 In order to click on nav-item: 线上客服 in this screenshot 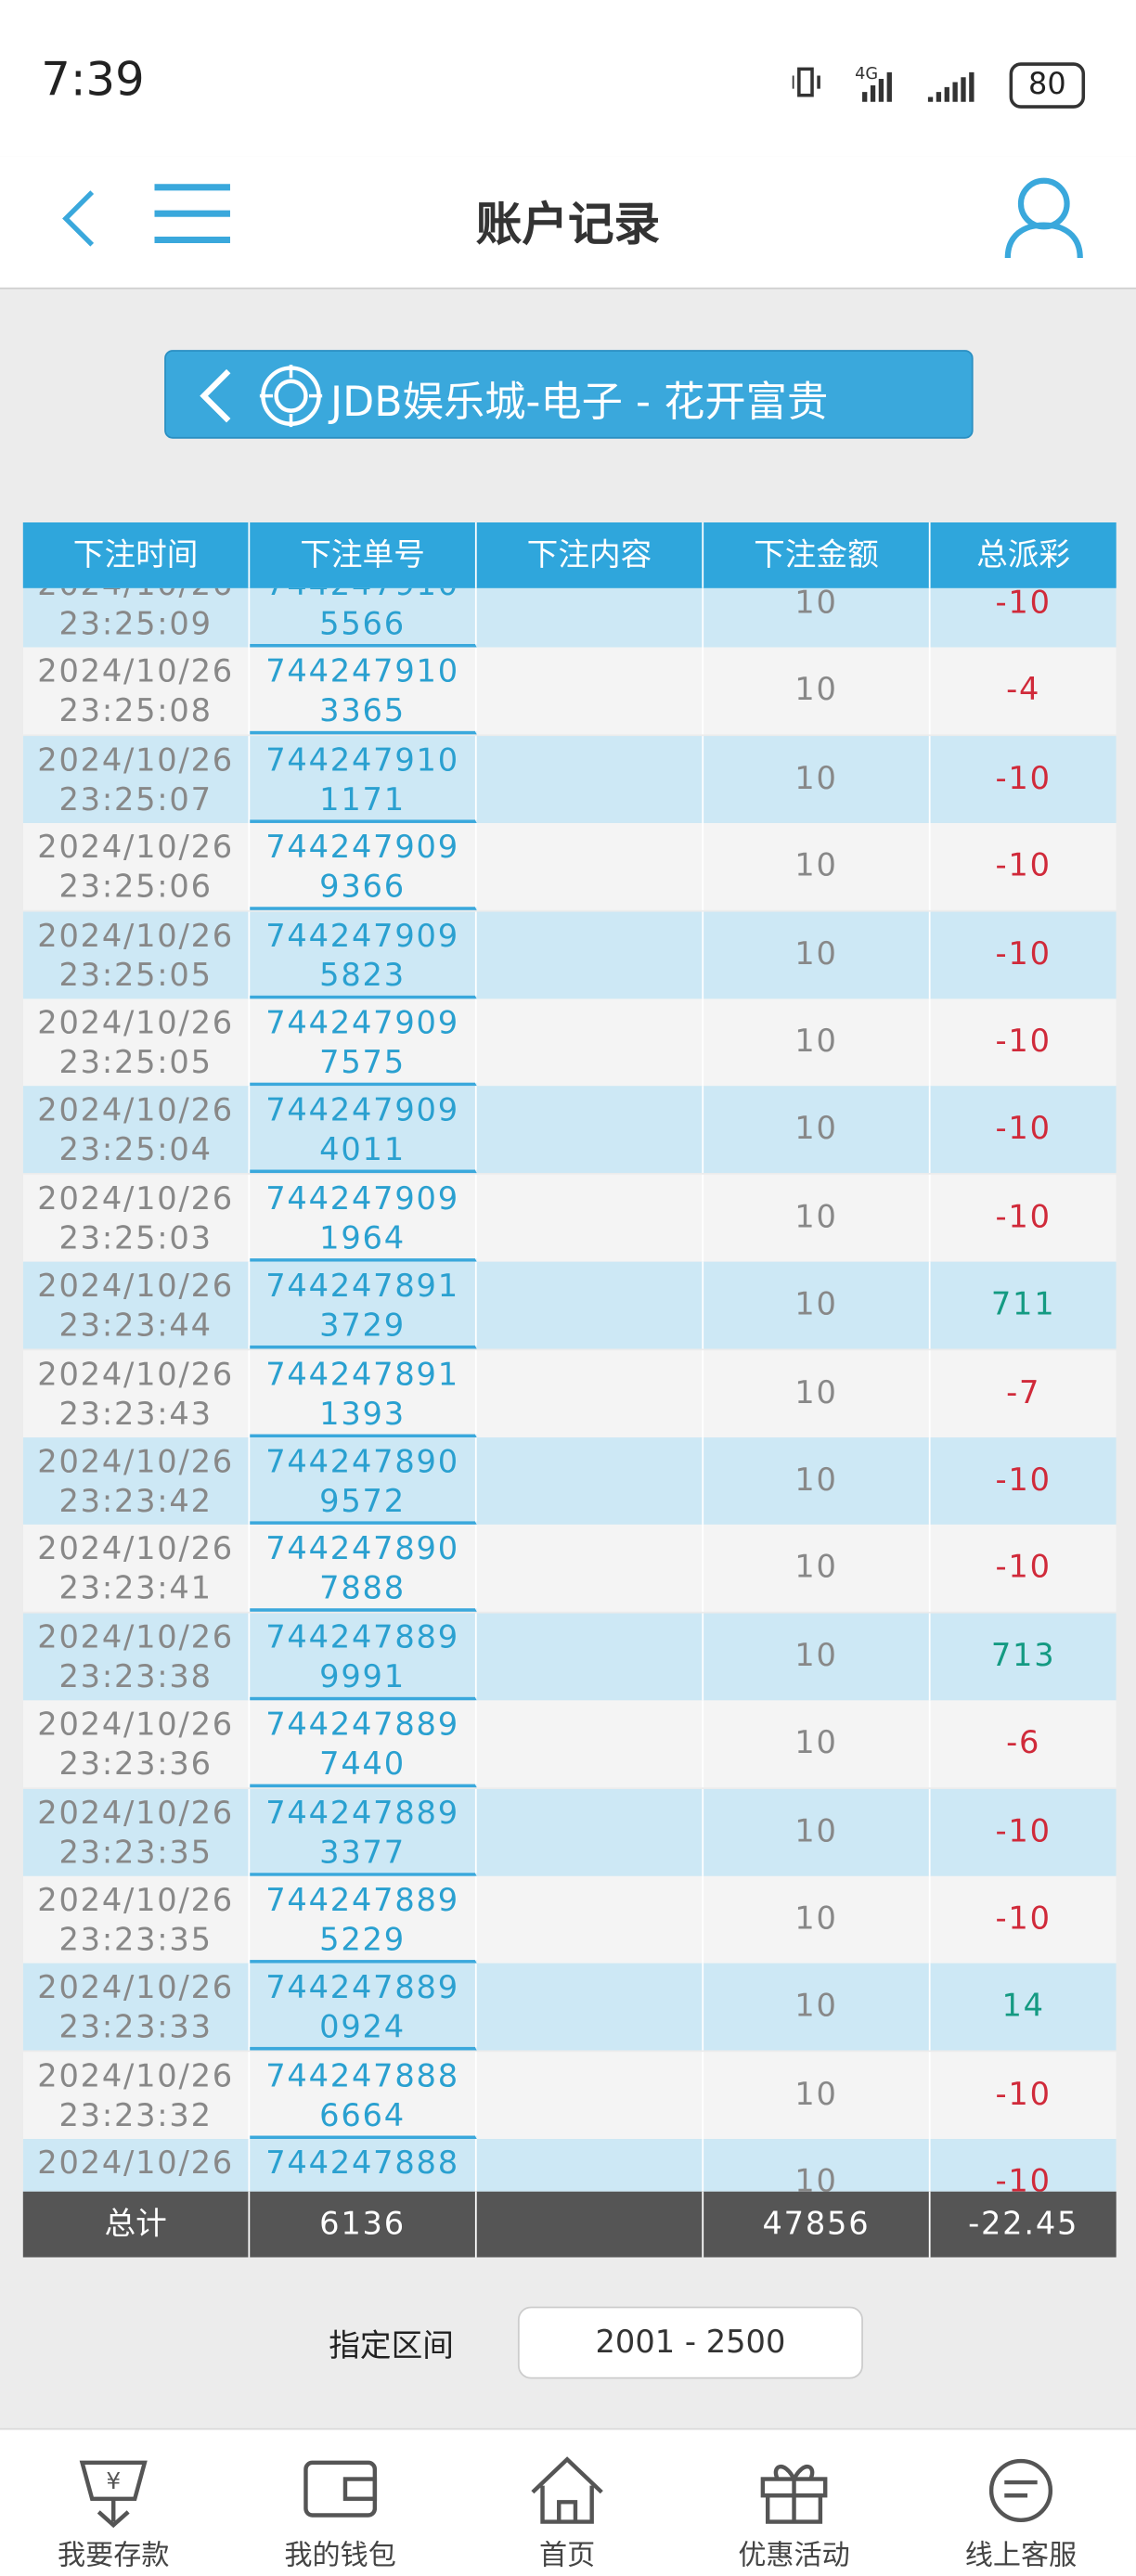, I will do `click(1021, 2503)`.